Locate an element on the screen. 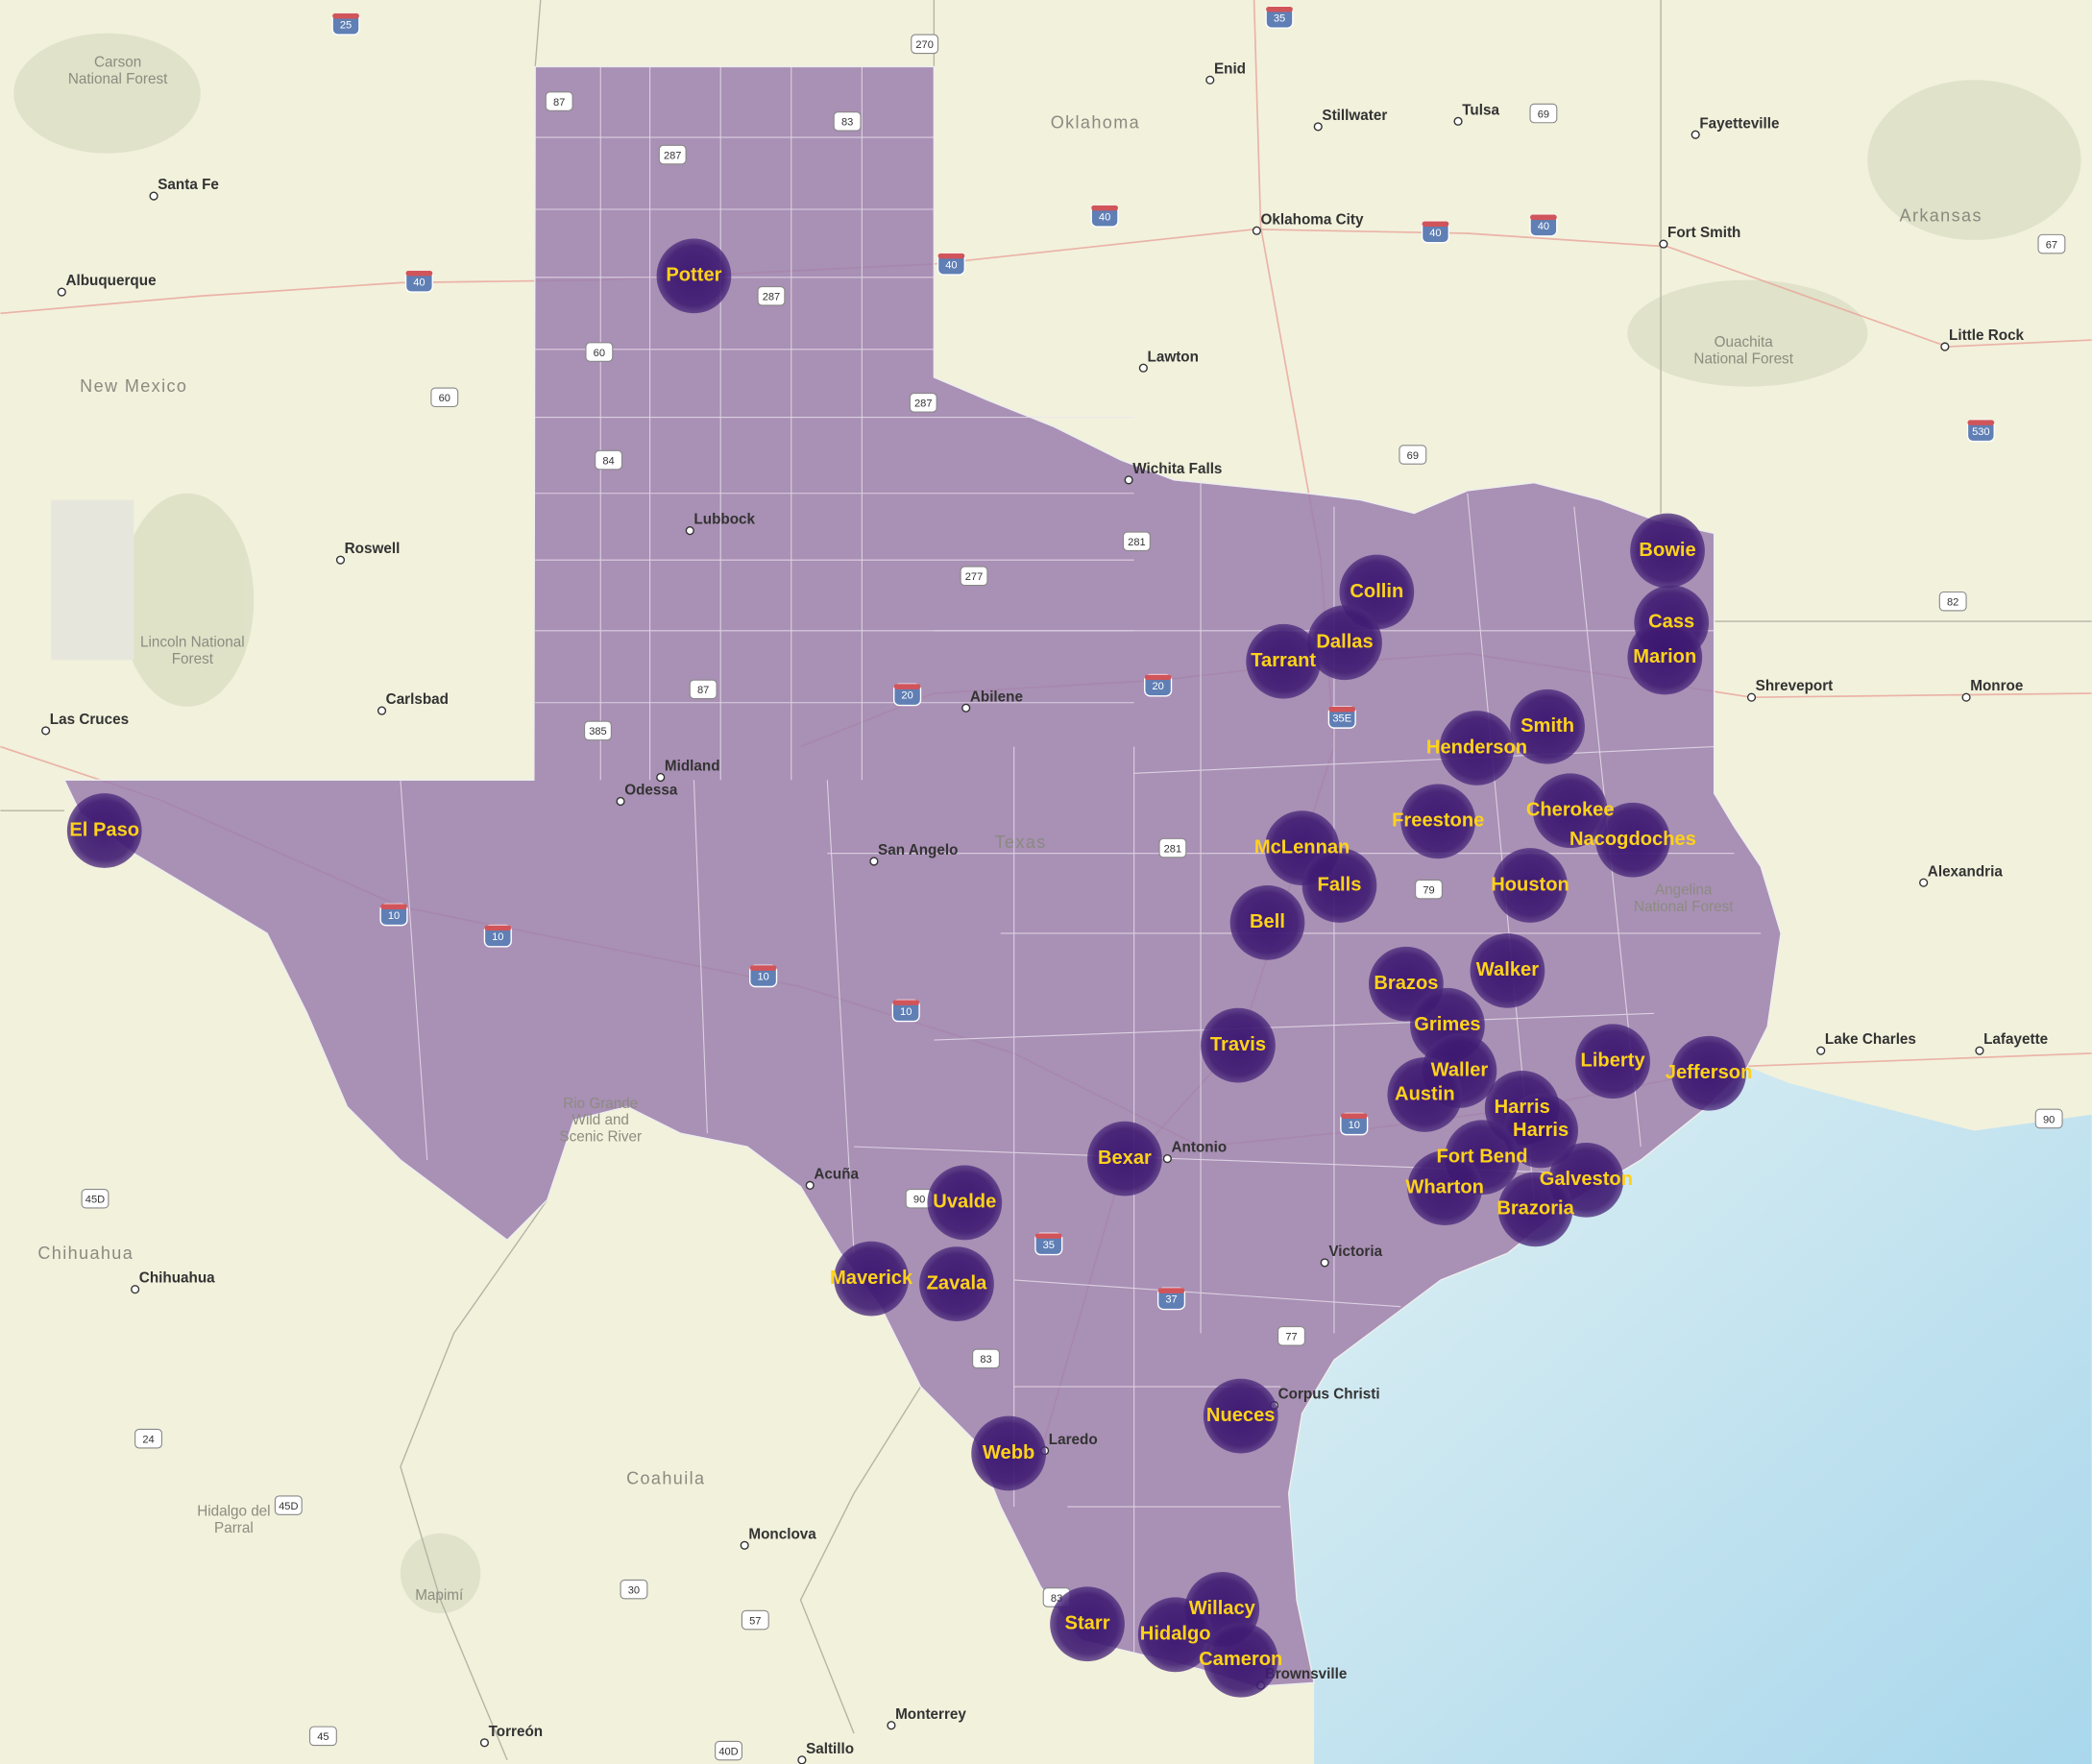  region-label: Texas is located at coordinates (1021, 842).